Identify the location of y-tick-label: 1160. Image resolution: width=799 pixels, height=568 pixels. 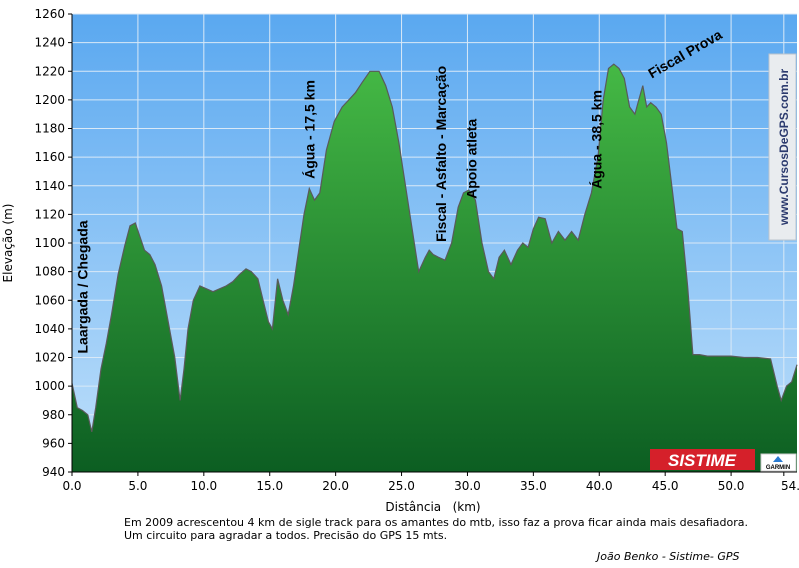
(49, 157).